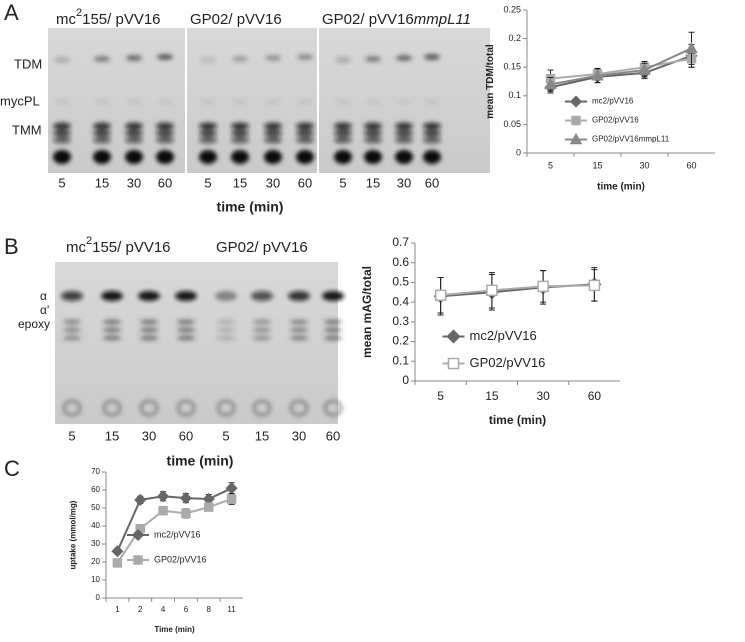 Image resolution: width=745 pixels, height=642 pixels. I want to click on band-label: TMM, so click(27, 129).